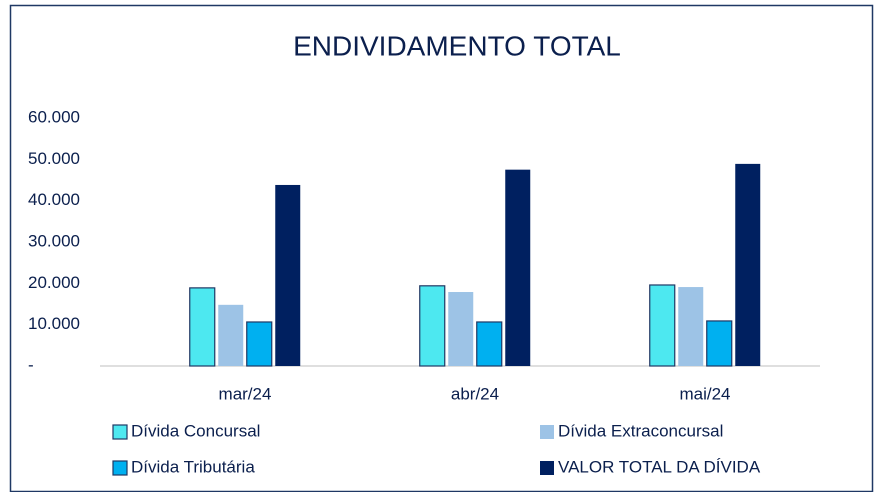 This screenshot has height=492, width=874. What do you see at coordinates (54, 116) in the screenshot?
I see `y-tick-label: 60.000` at bounding box center [54, 116].